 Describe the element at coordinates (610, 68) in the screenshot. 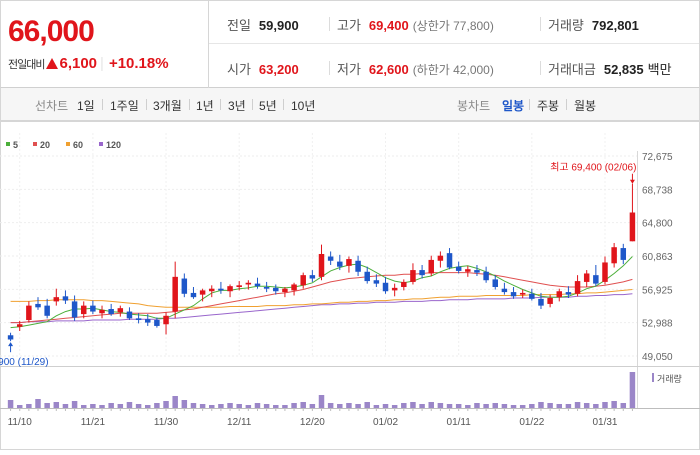

I see `stat-trade-value: 거래대금 52,835 백만` at that location.